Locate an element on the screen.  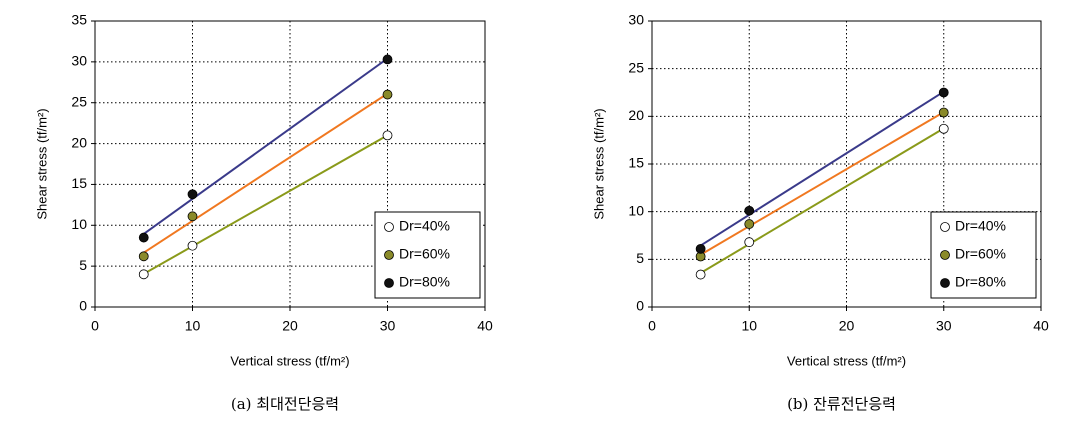
caption: (a) 최대전단응력 is located at coordinates (285, 404).